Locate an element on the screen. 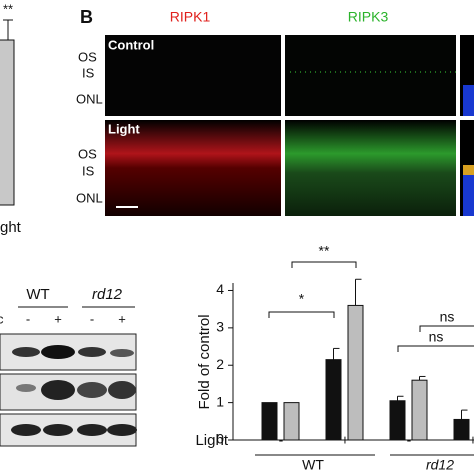 The image size is (474, 474). x-axis-title: Light is located at coordinates (211, 440).